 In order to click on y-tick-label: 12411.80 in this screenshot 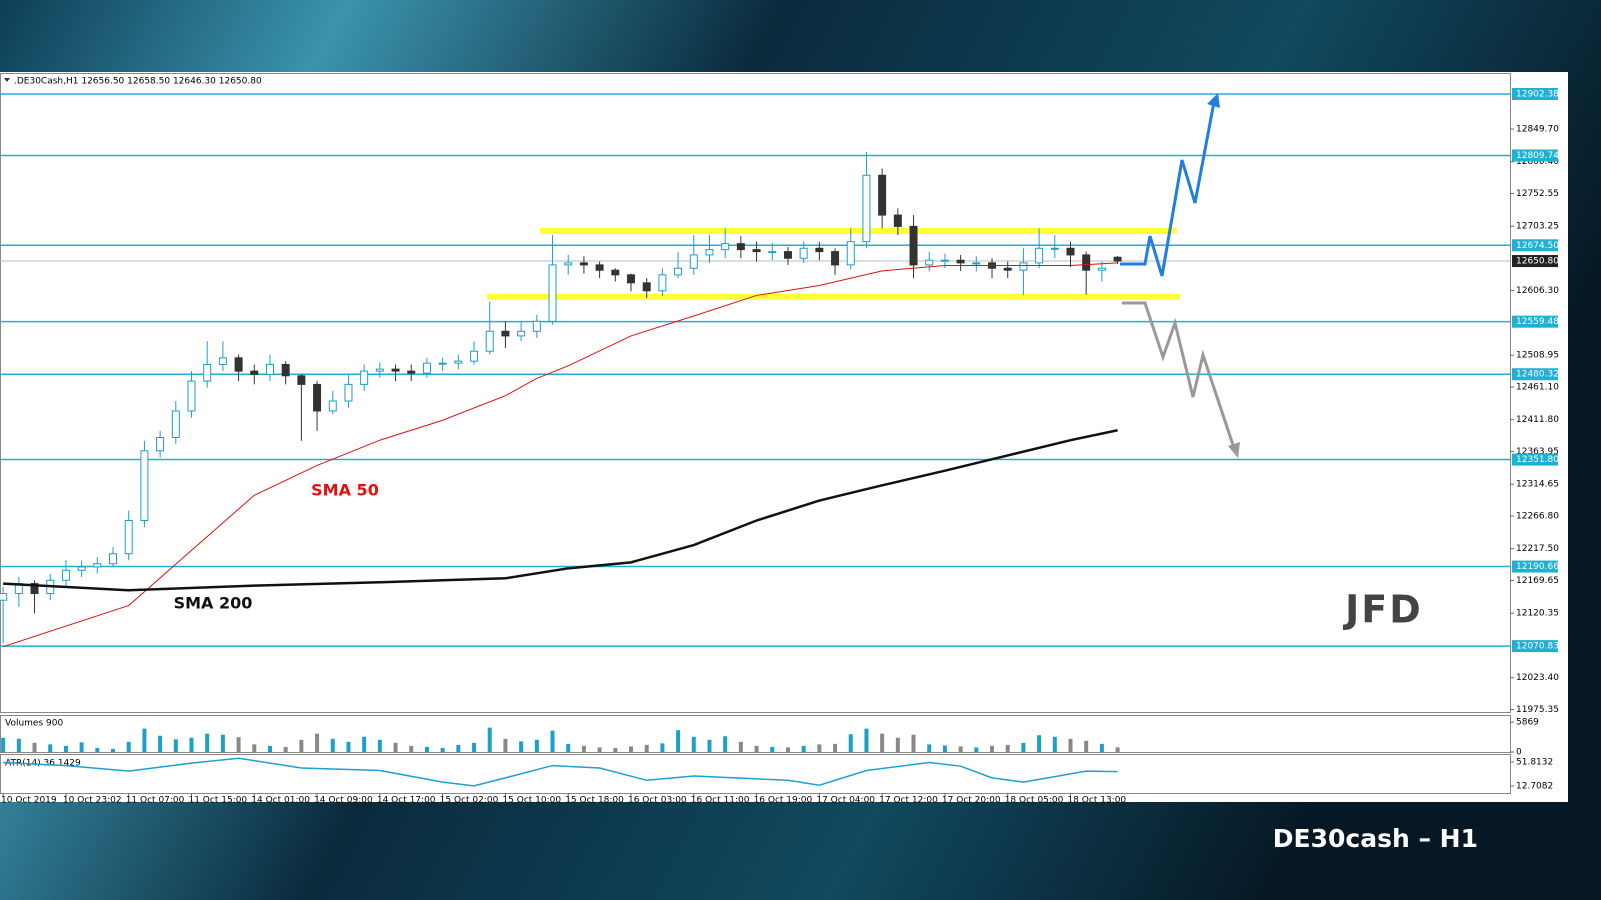, I will do `click(1537, 420)`.